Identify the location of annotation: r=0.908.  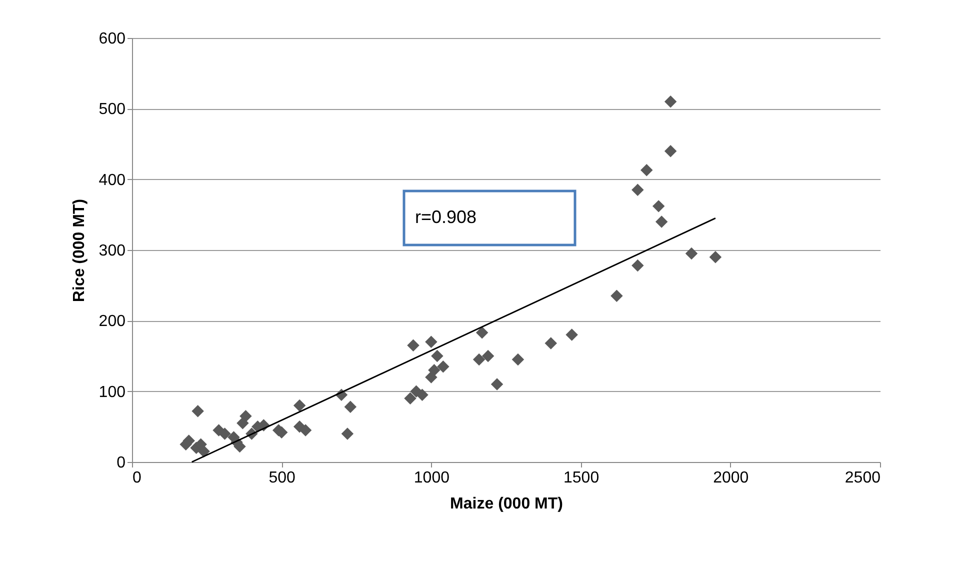
(446, 217).